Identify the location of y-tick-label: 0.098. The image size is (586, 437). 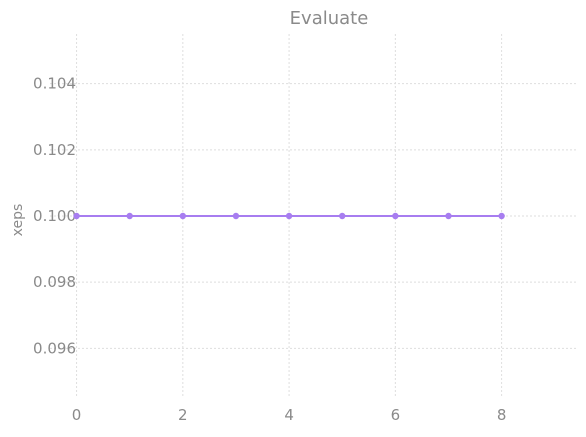
(54, 282).